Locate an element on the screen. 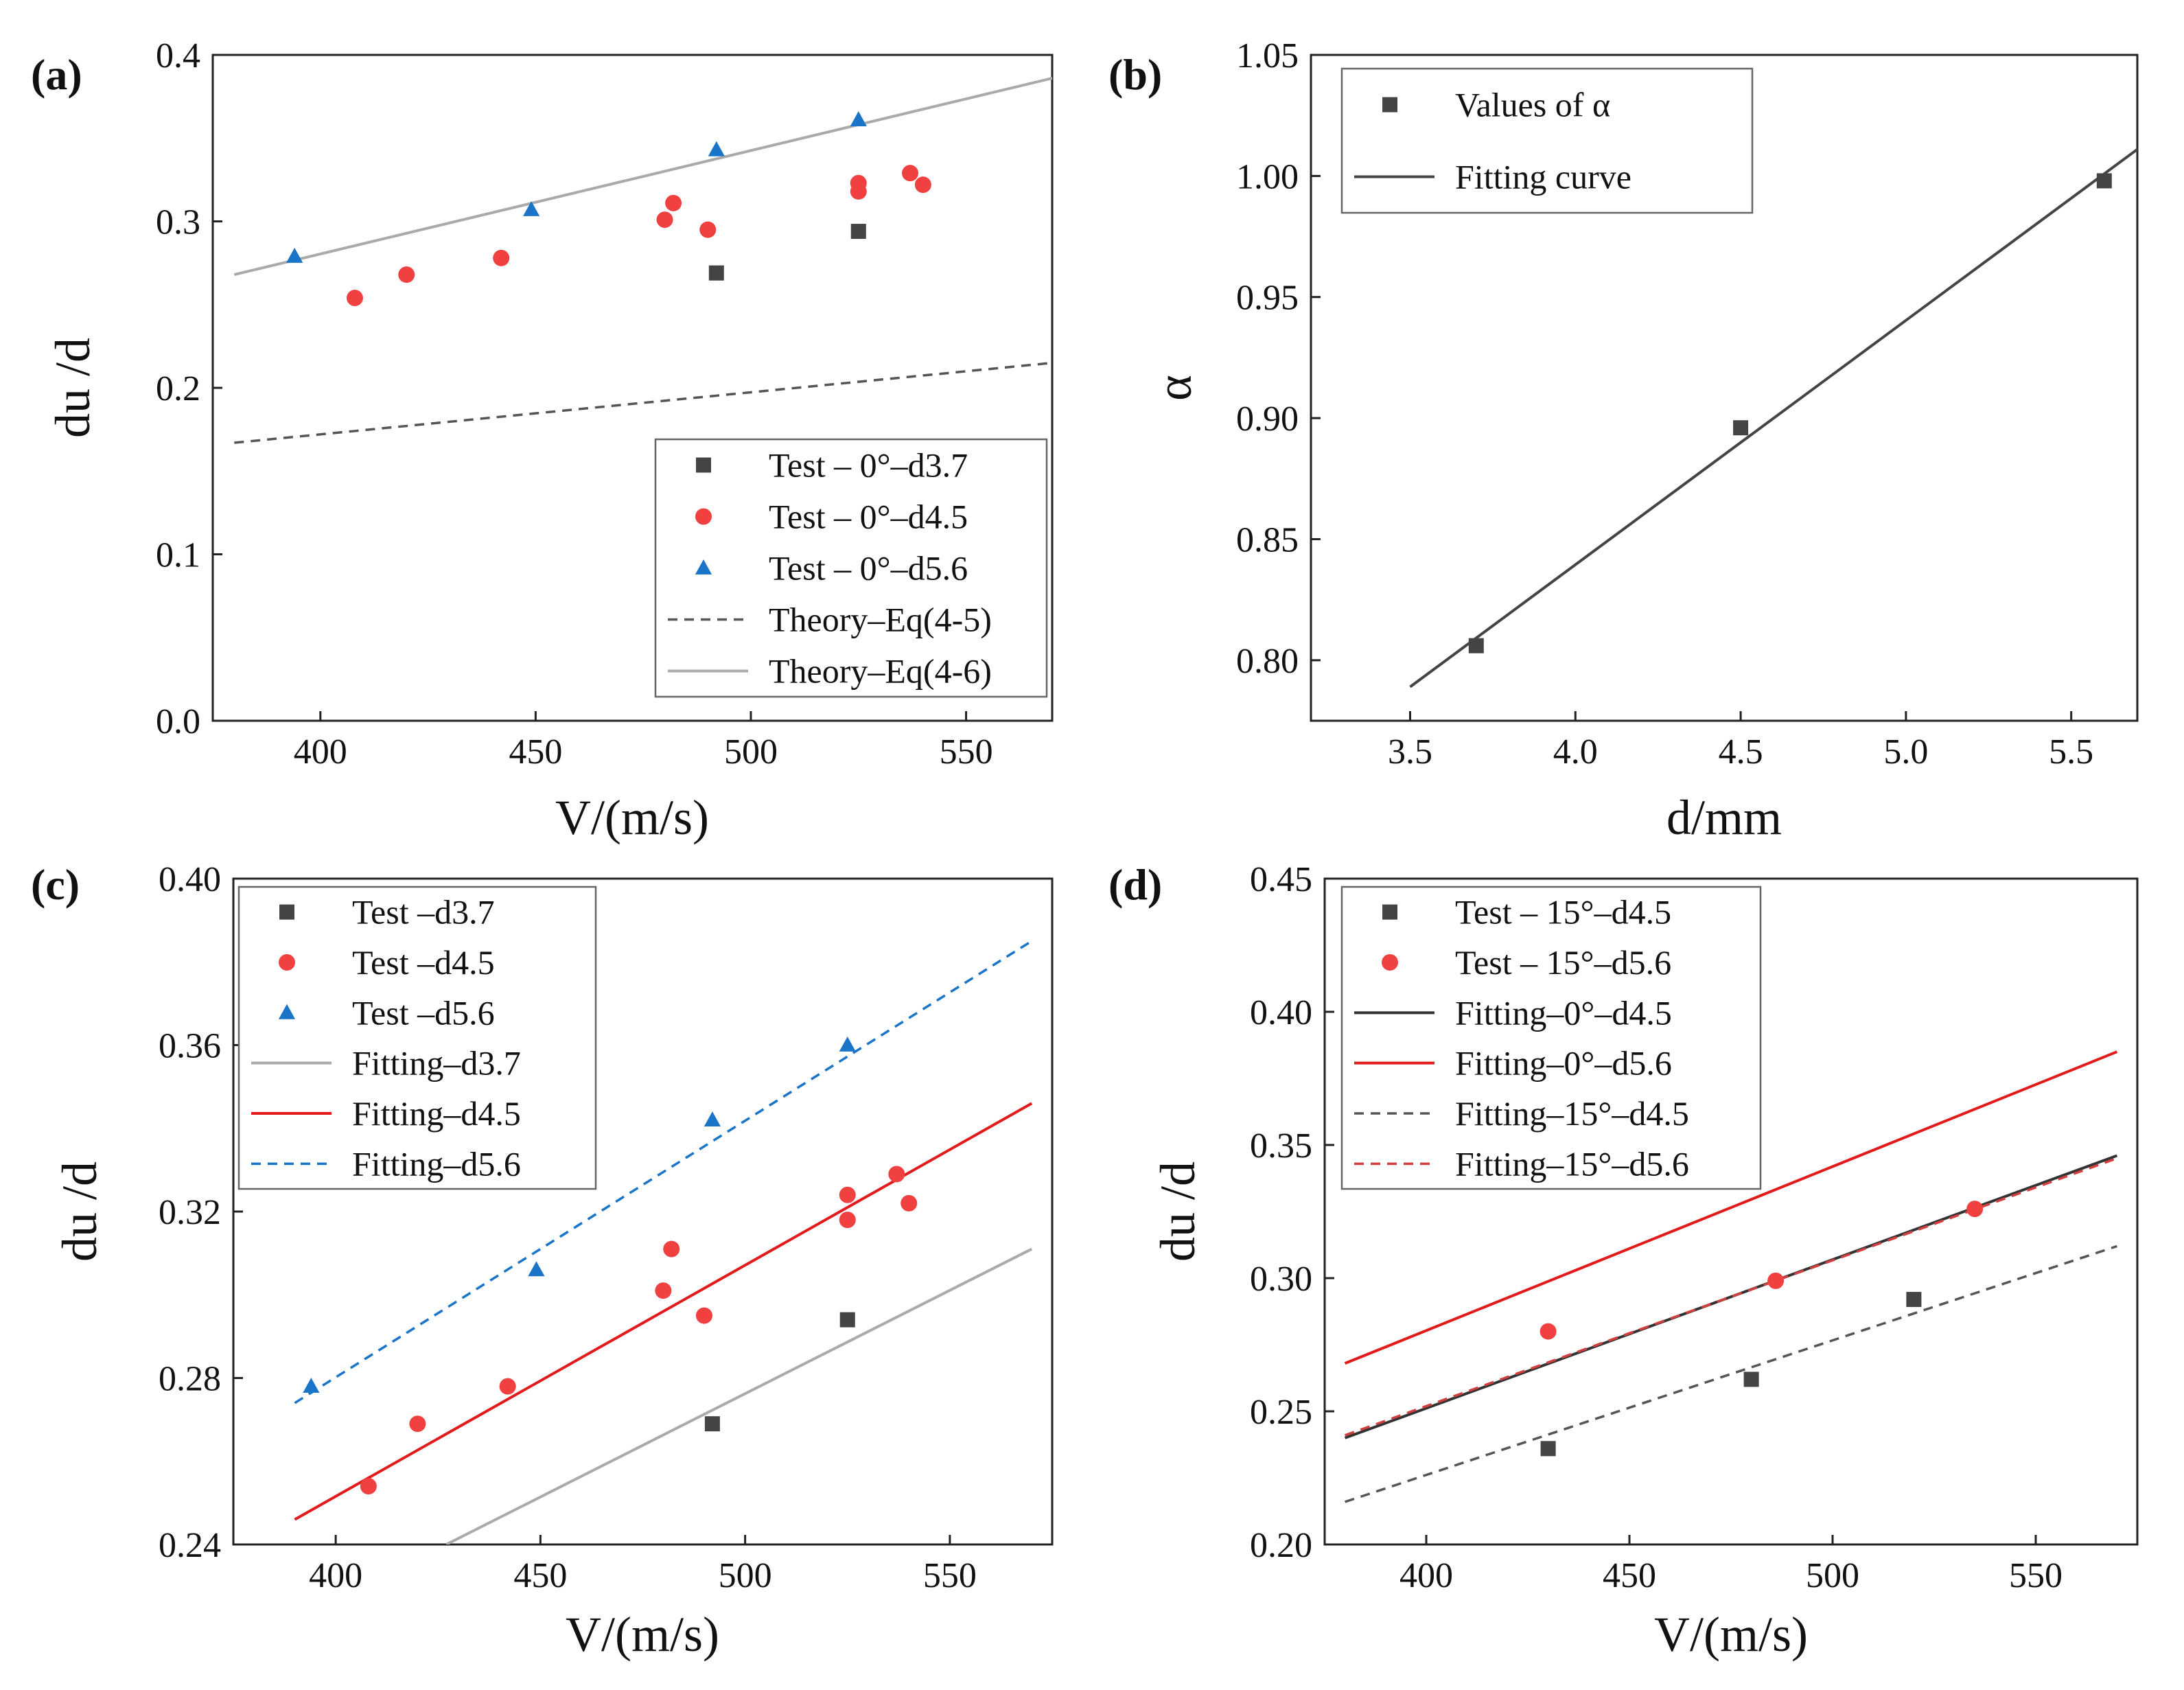 The image size is (2184, 1690). panel-b-legend: Values of α Fitting curve is located at coordinates (1547, 140).